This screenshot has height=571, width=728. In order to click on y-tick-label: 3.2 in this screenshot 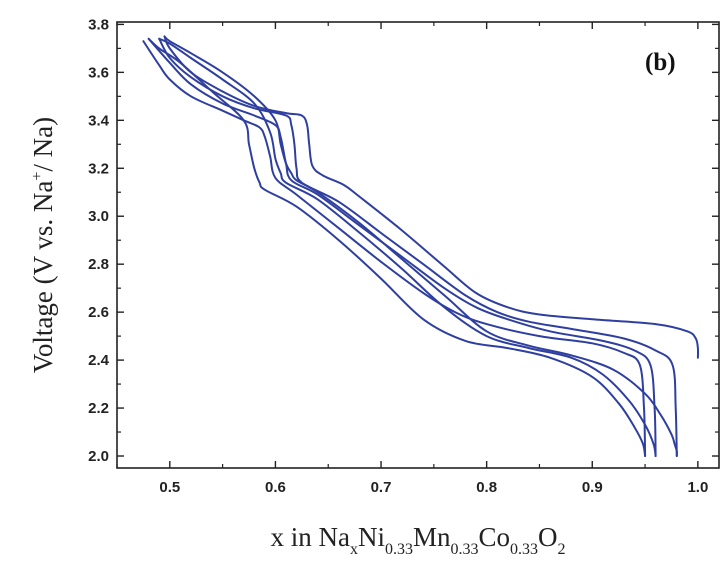, I will do `click(98, 168)`.